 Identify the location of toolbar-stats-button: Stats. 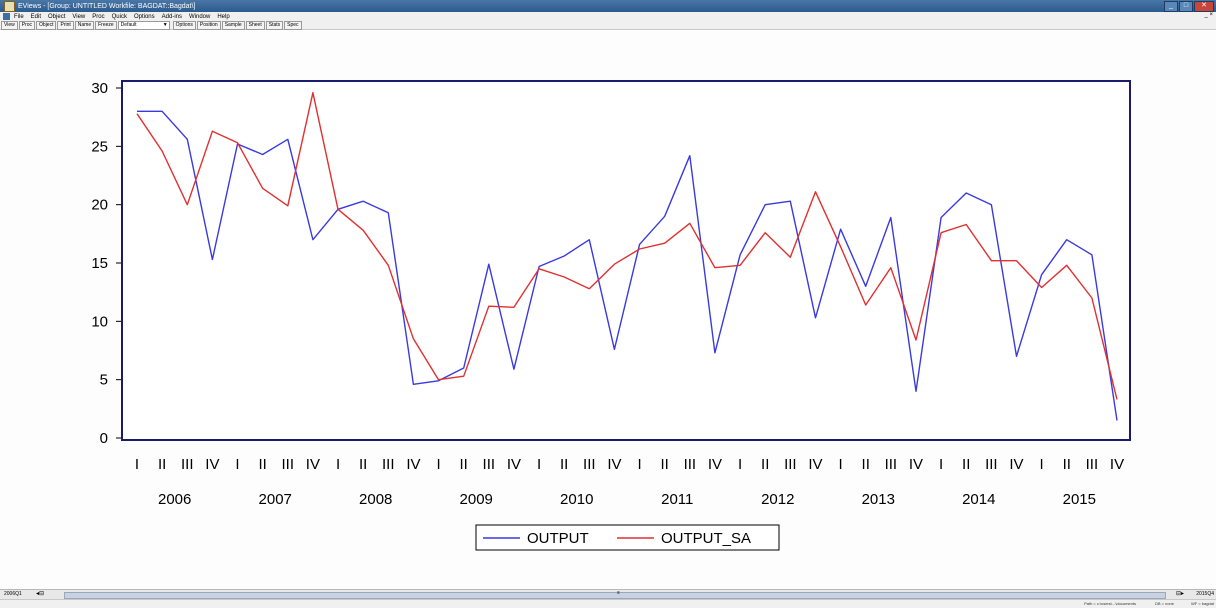
(274, 25).